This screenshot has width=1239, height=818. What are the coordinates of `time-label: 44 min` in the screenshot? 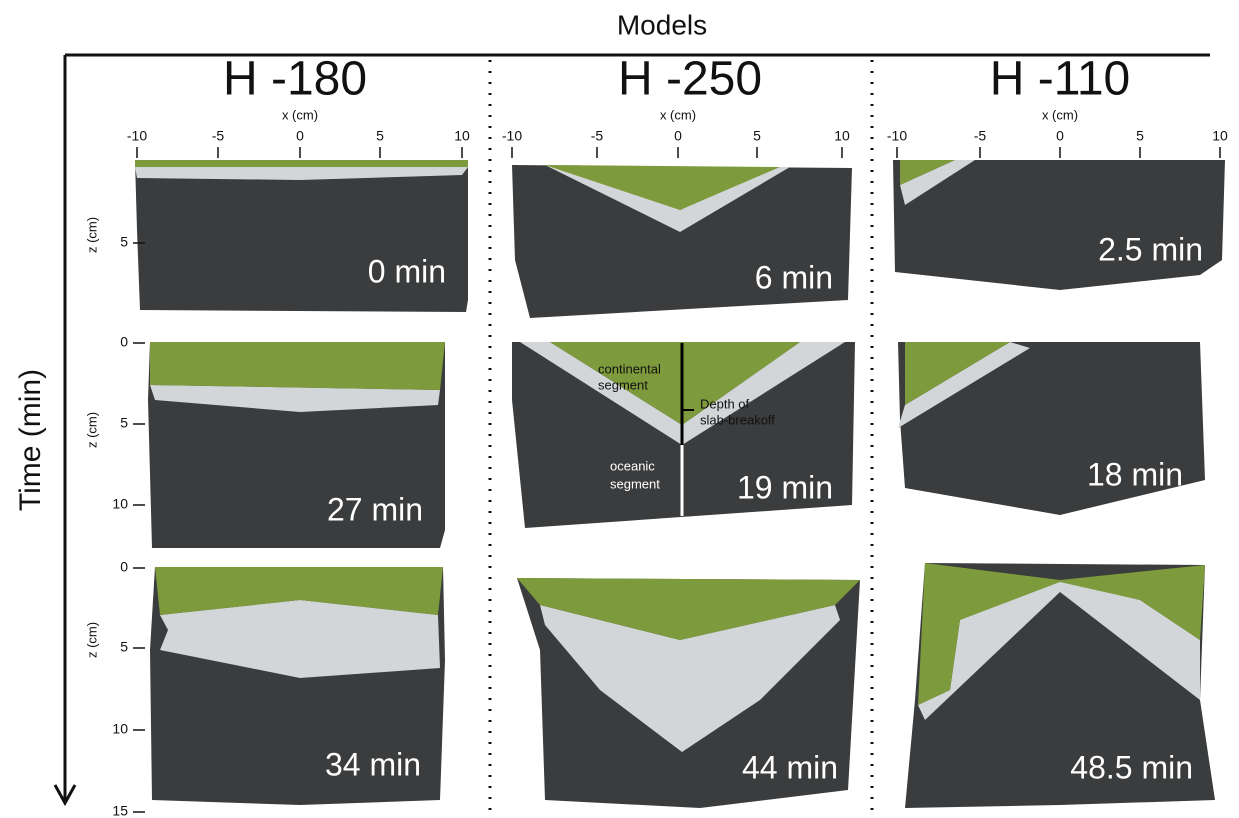 It's located at (790, 767).